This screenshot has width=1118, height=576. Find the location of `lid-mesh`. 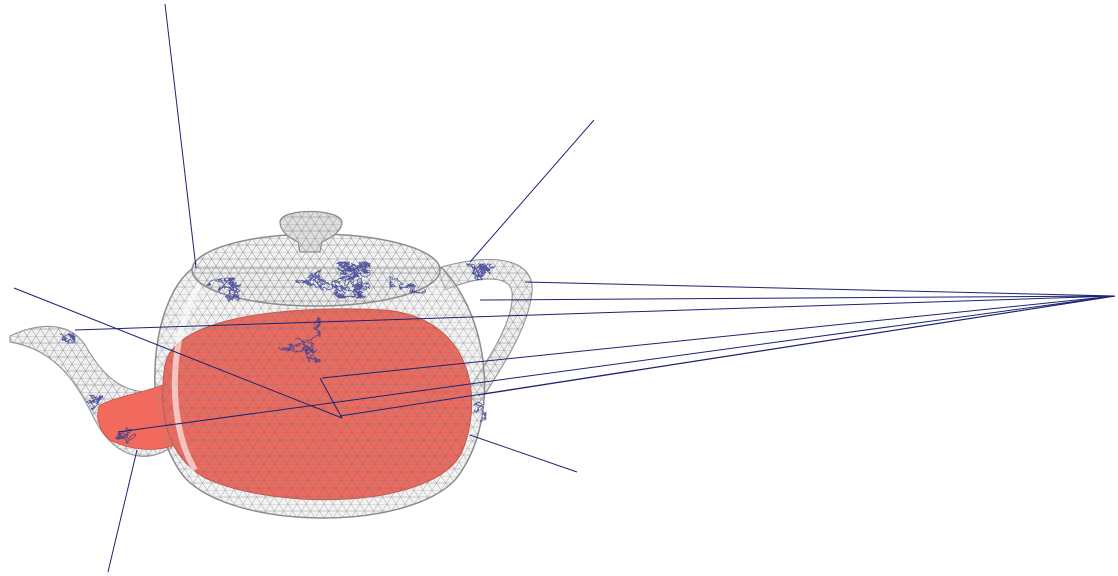

lid-mesh is located at coordinates (316, 270).